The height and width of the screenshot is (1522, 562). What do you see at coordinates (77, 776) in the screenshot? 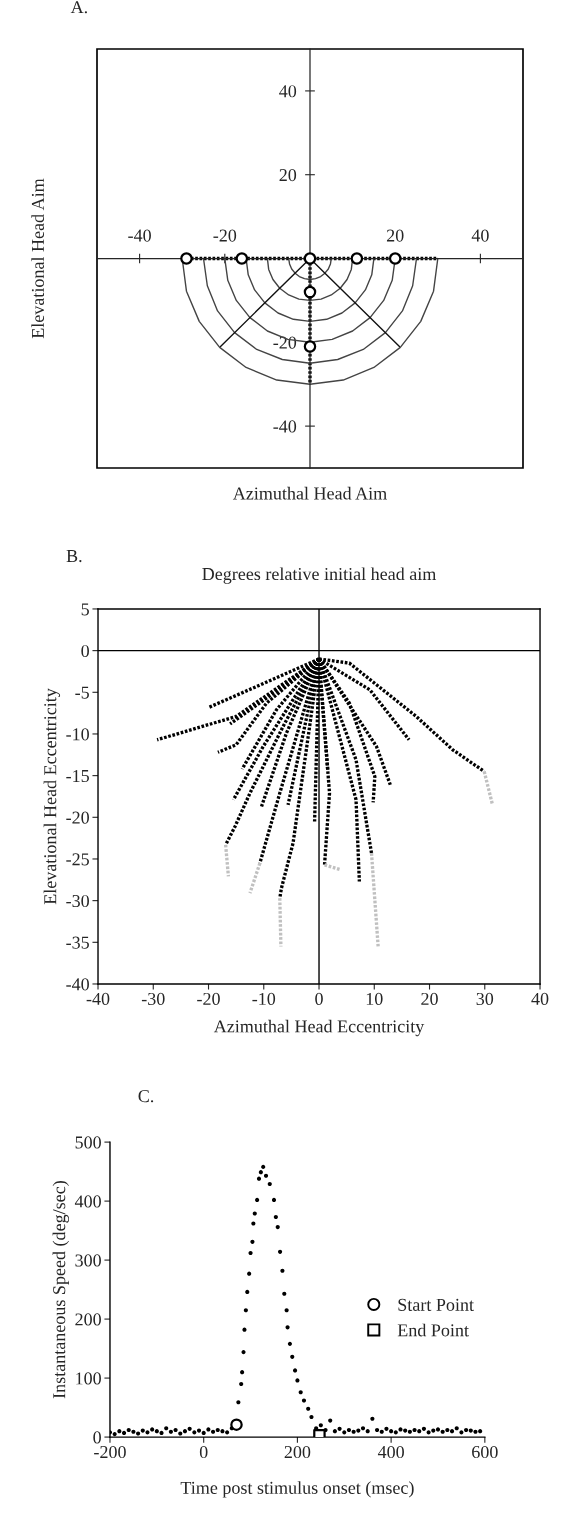
I see `y-tick-label: -15` at bounding box center [77, 776].